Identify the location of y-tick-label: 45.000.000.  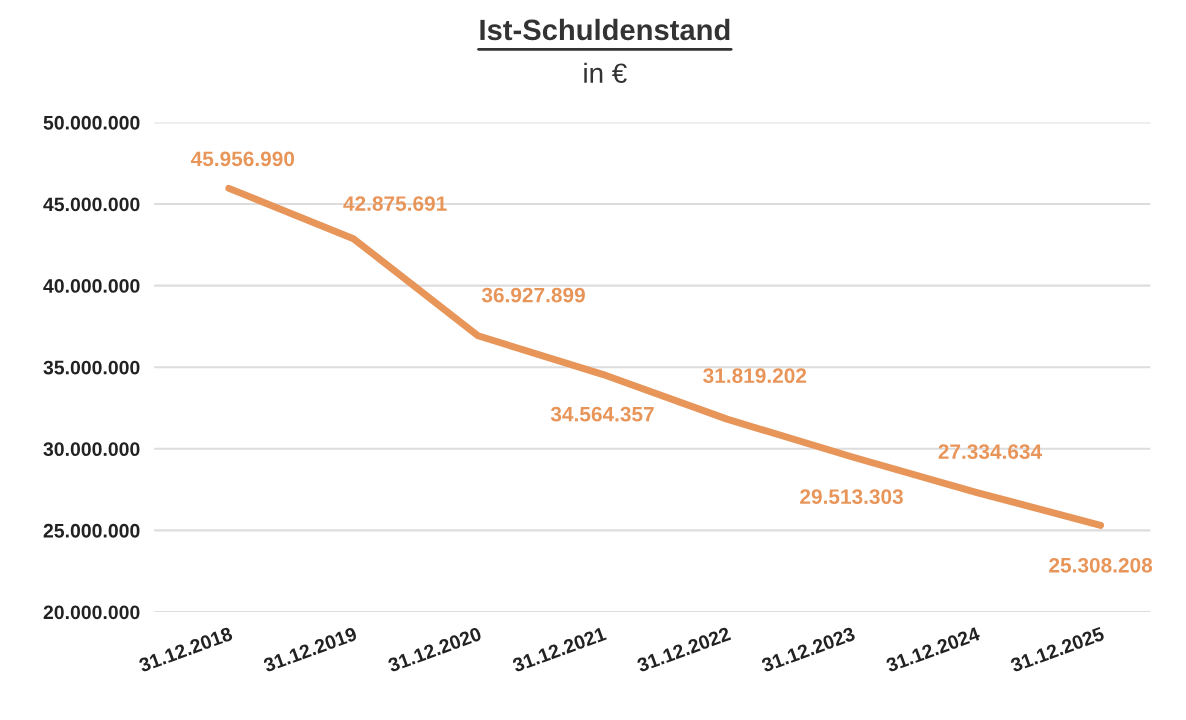
(91, 204).